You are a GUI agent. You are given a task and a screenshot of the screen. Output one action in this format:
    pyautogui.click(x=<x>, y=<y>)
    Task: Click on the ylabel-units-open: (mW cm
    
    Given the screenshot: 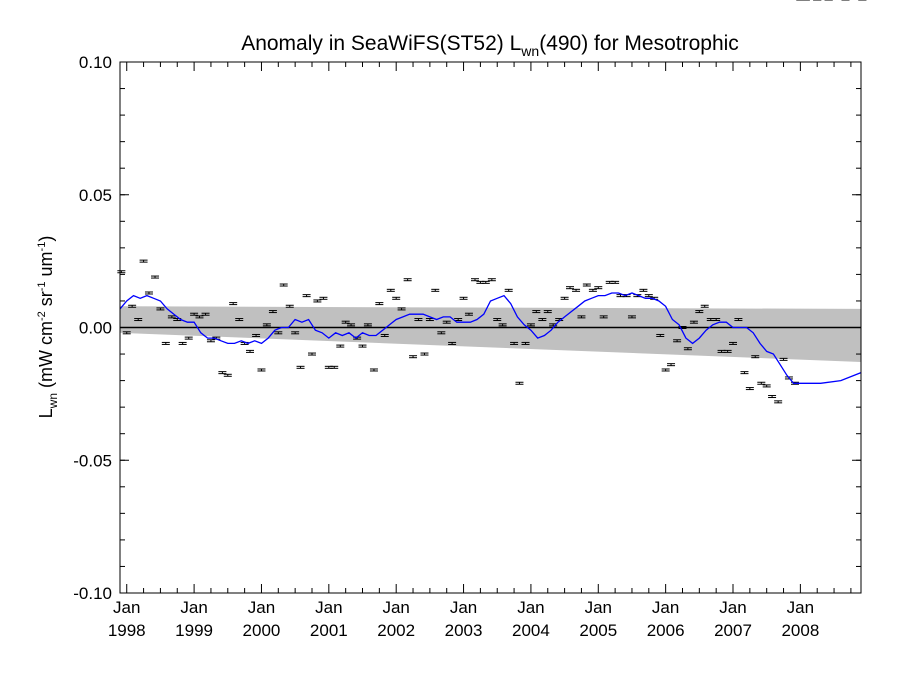 What is the action you would take?
    pyautogui.click(x=46, y=357)
    